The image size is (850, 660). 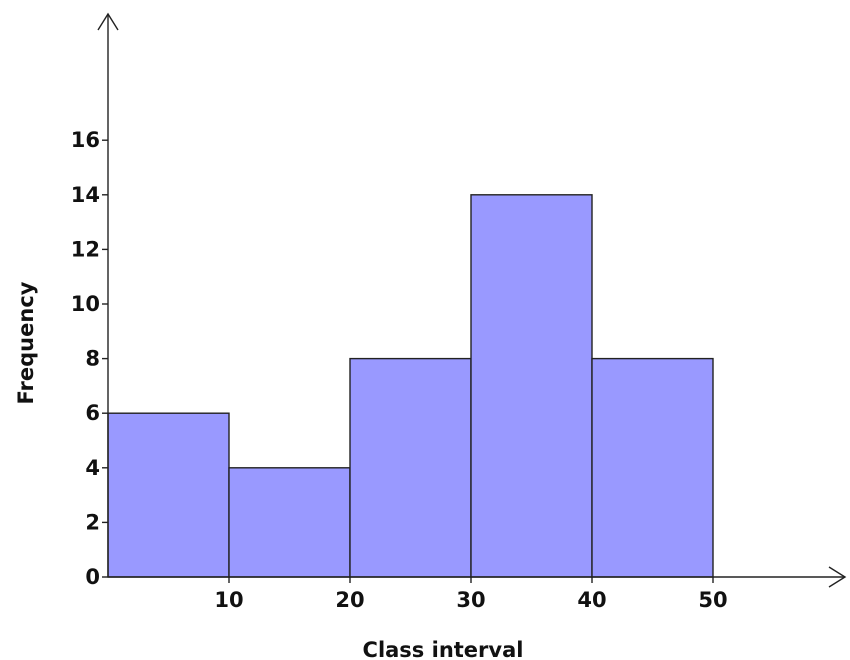 I want to click on x-tick-label: 40, so click(x=591, y=600).